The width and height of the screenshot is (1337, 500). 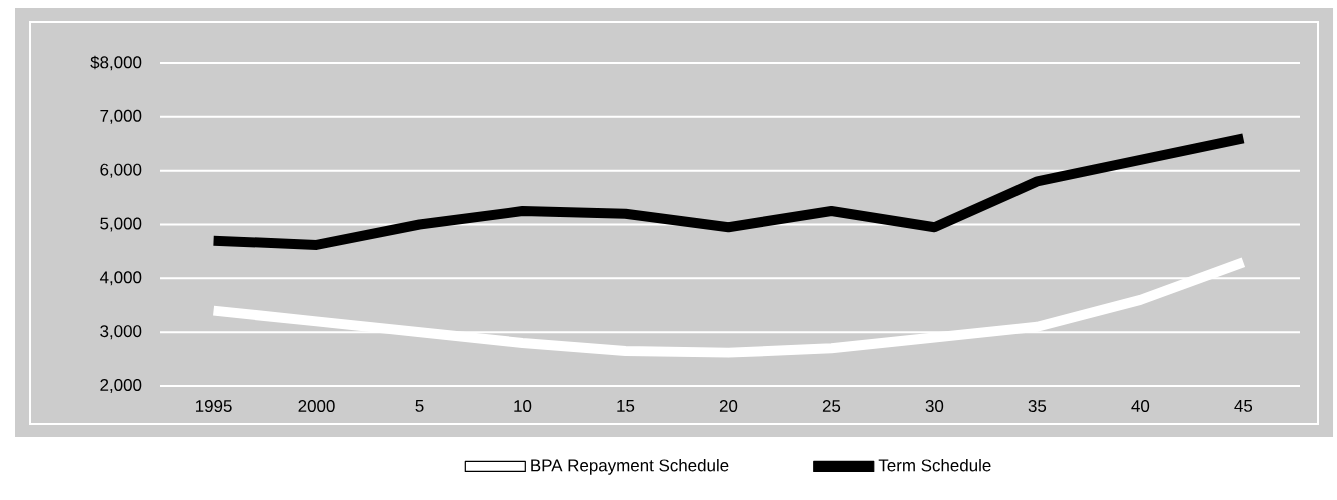 I want to click on x-tick-label: 2000, so click(x=316, y=406).